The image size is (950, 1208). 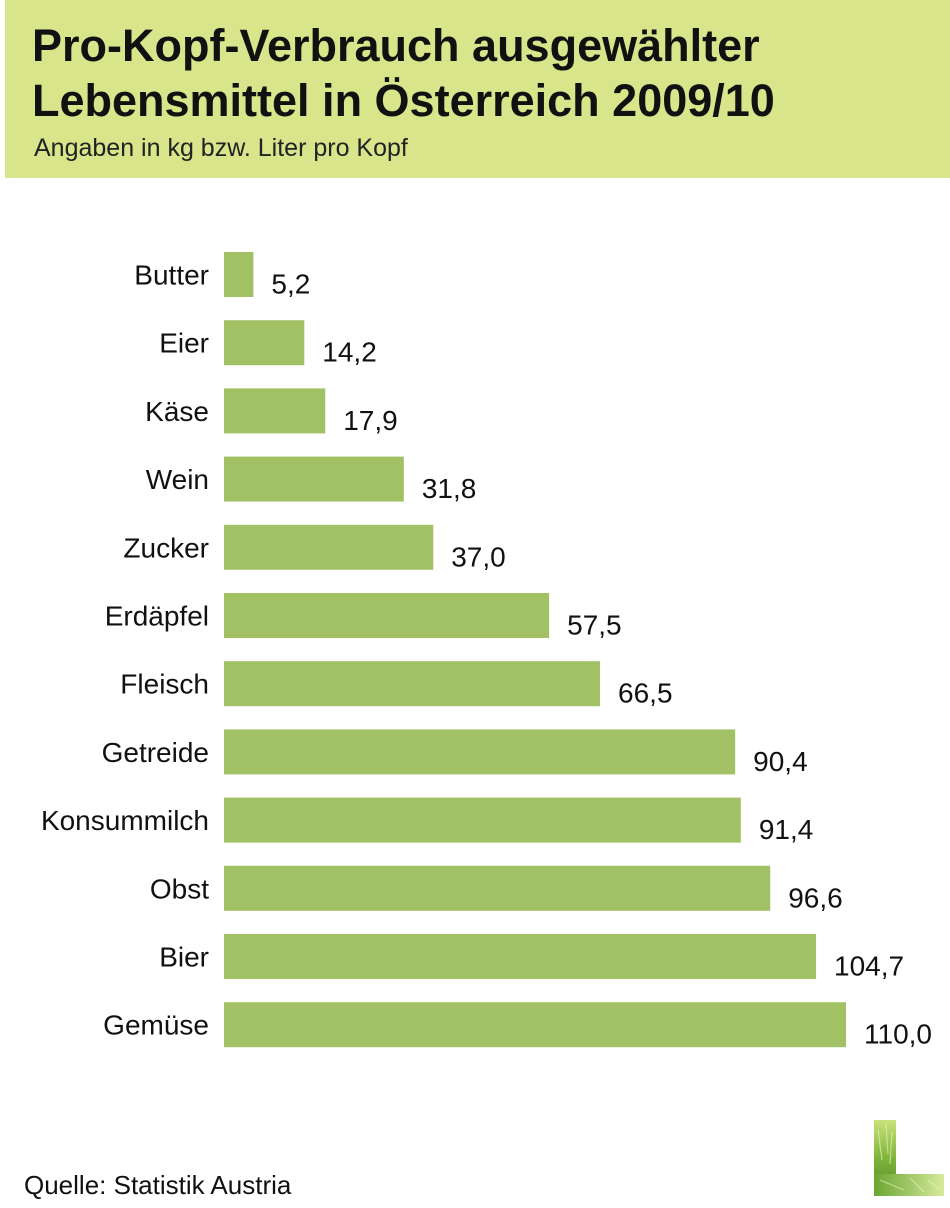 What do you see at coordinates (158, 1185) in the screenshot?
I see `source-note: Quelle: Statistik Austria` at bounding box center [158, 1185].